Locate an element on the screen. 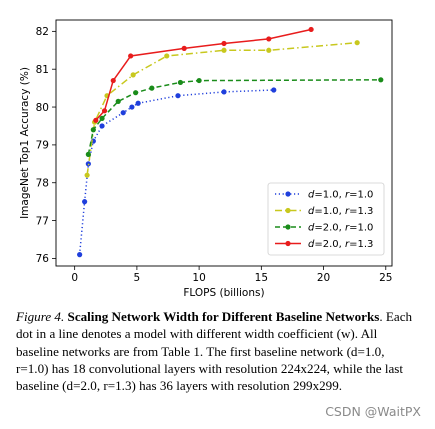  y-tick-label: 82 is located at coordinates (42, 32).